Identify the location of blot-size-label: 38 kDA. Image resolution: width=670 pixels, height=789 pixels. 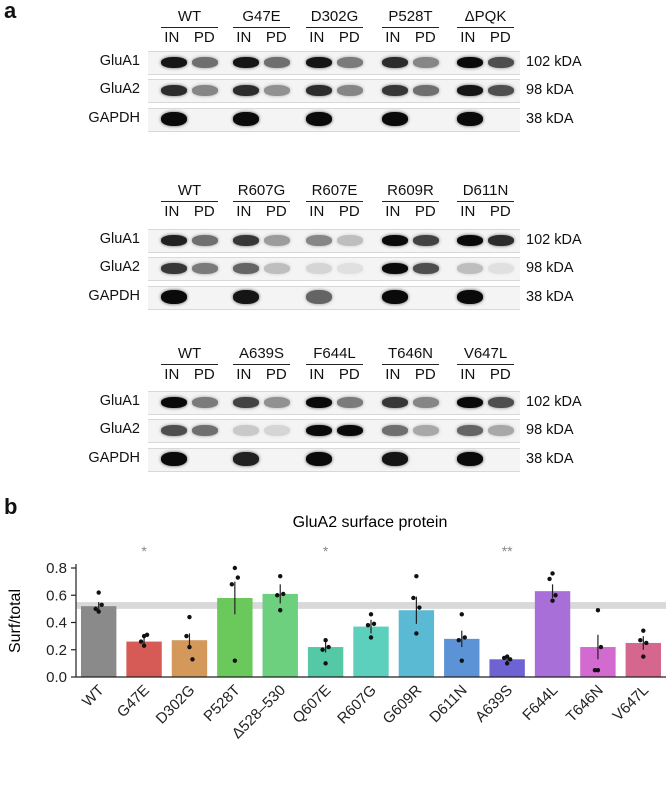
(550, 297).